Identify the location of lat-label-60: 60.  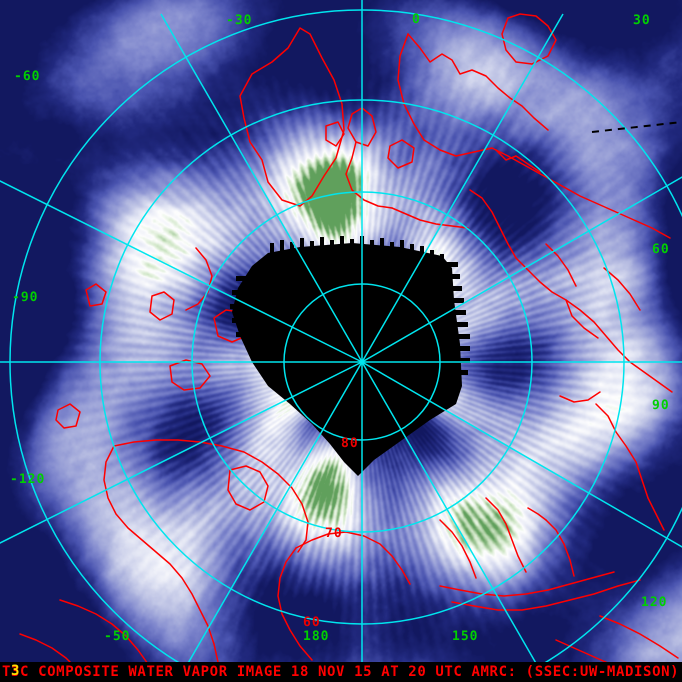
(312, 622).